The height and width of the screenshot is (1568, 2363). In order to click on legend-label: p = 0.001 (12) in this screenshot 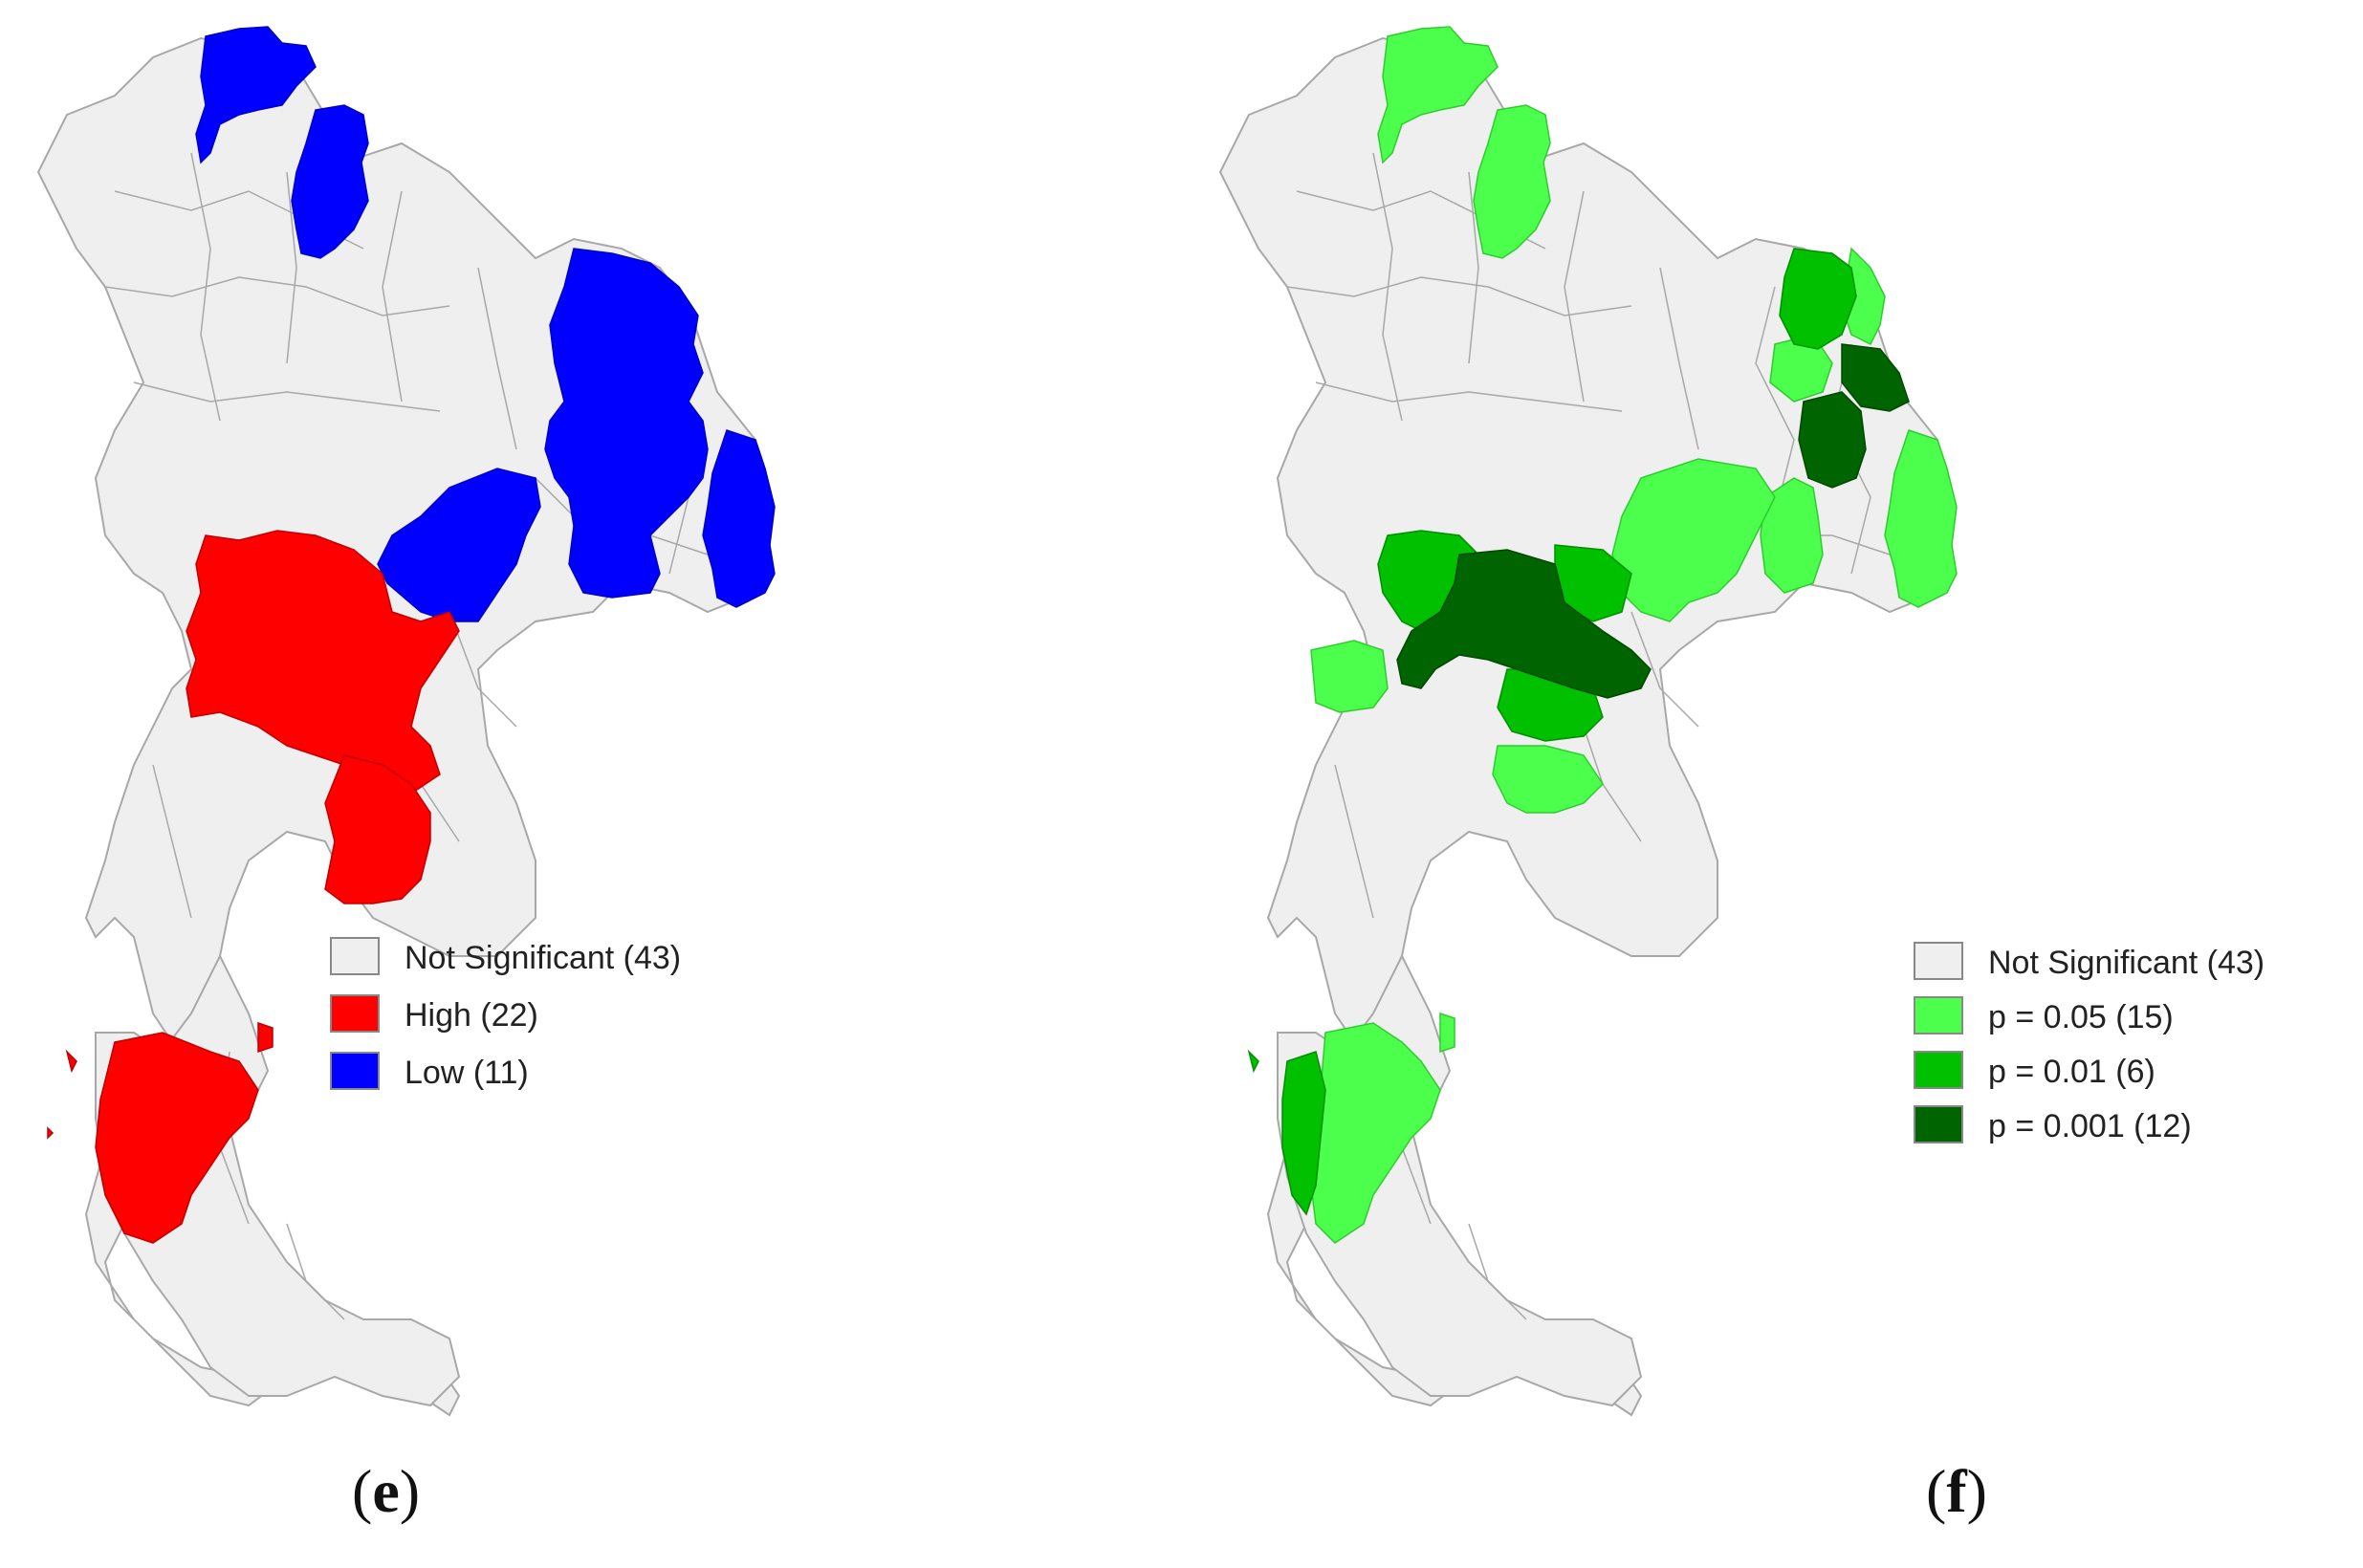, I will do `click(2090, 1126)`.